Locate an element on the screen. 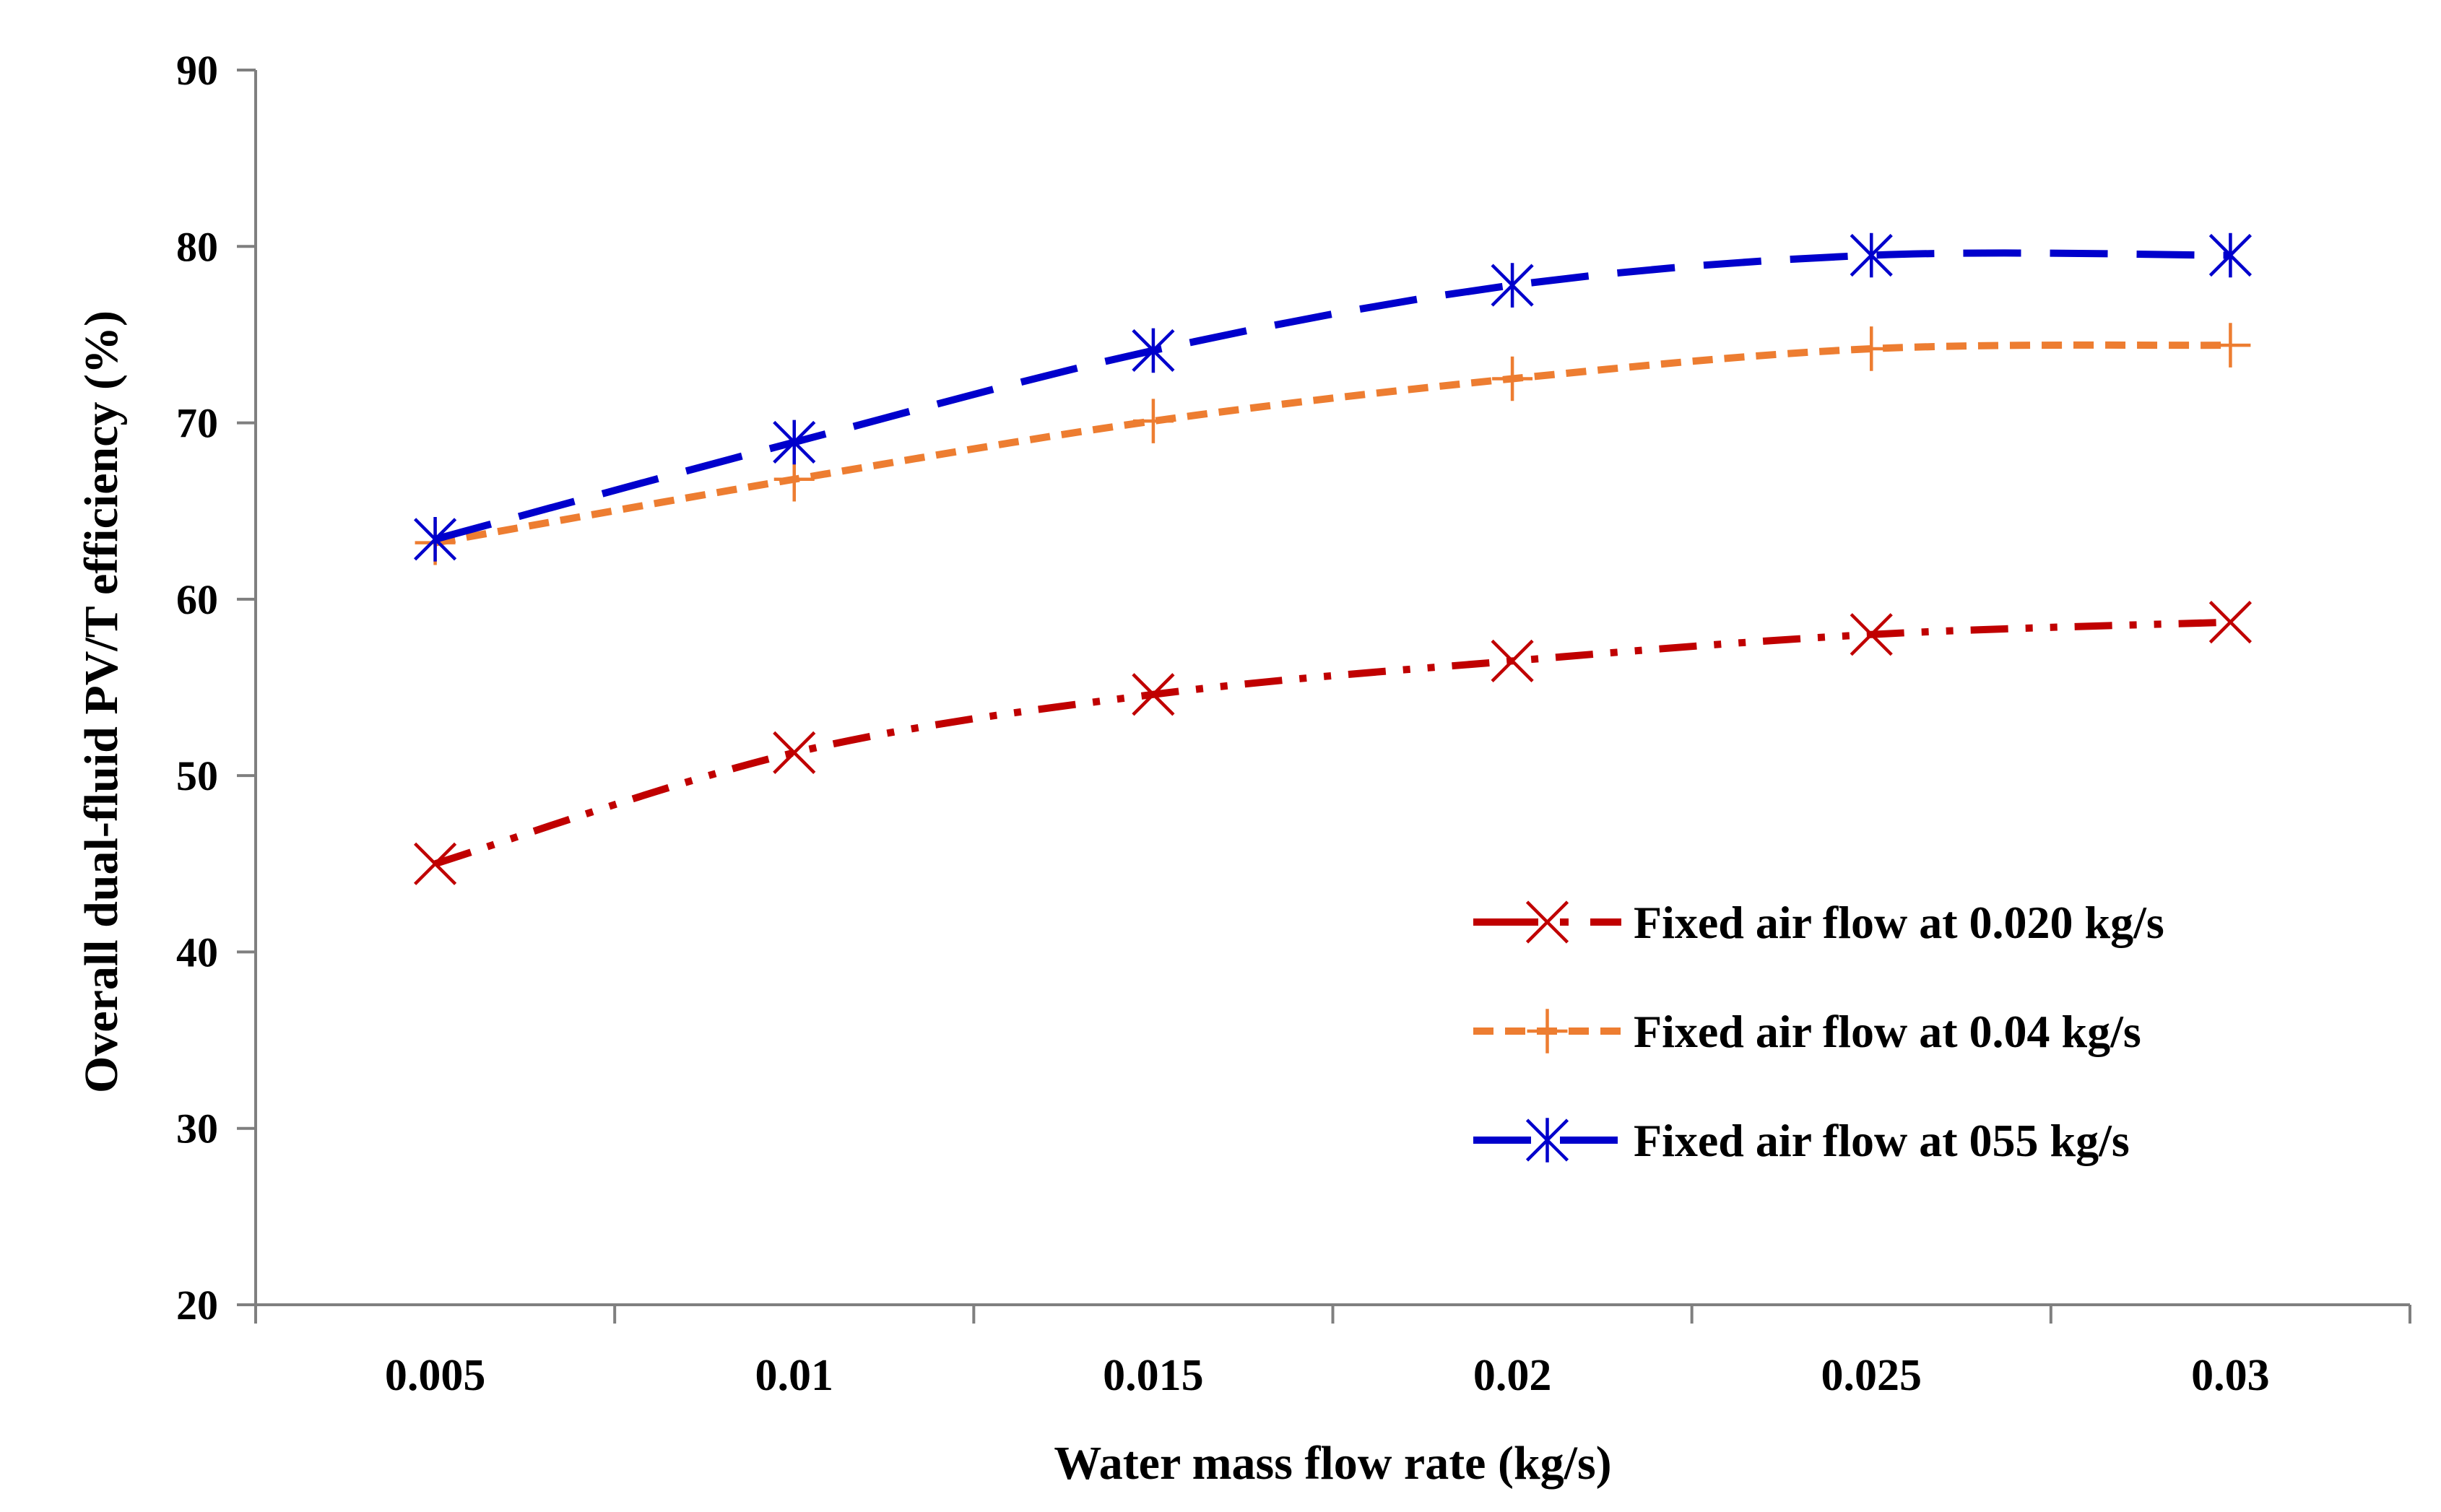  legend-entry: Fixed air flow at 0.020 kg/s is located at coordinates (1819, 922).